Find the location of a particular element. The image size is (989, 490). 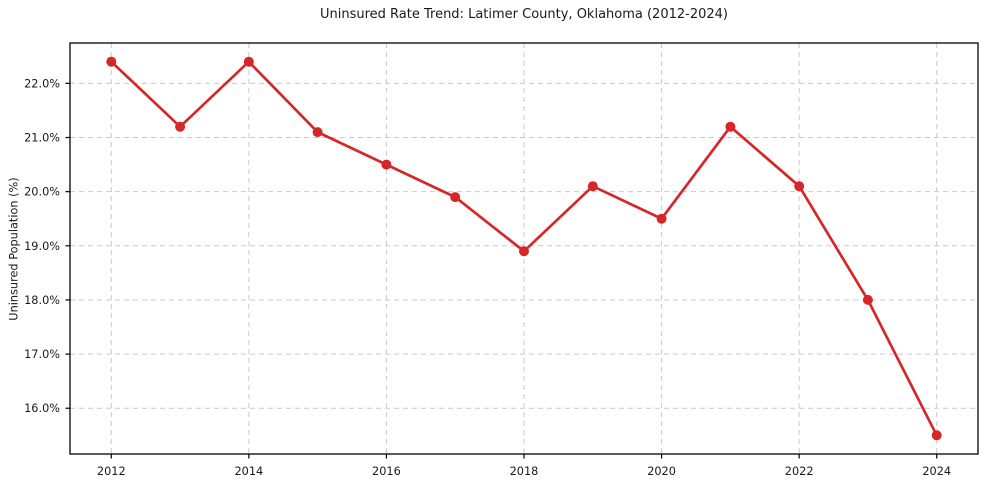

x-tick-label: 2024 is located at coordinates (936, 471).